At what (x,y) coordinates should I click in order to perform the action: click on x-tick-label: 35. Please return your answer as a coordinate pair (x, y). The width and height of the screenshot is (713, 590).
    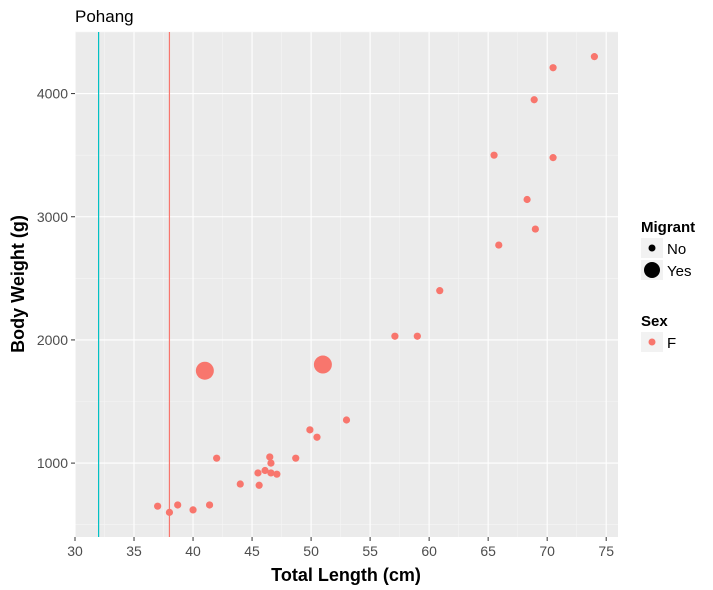
    Looking at the image, I should click on (134, 551).